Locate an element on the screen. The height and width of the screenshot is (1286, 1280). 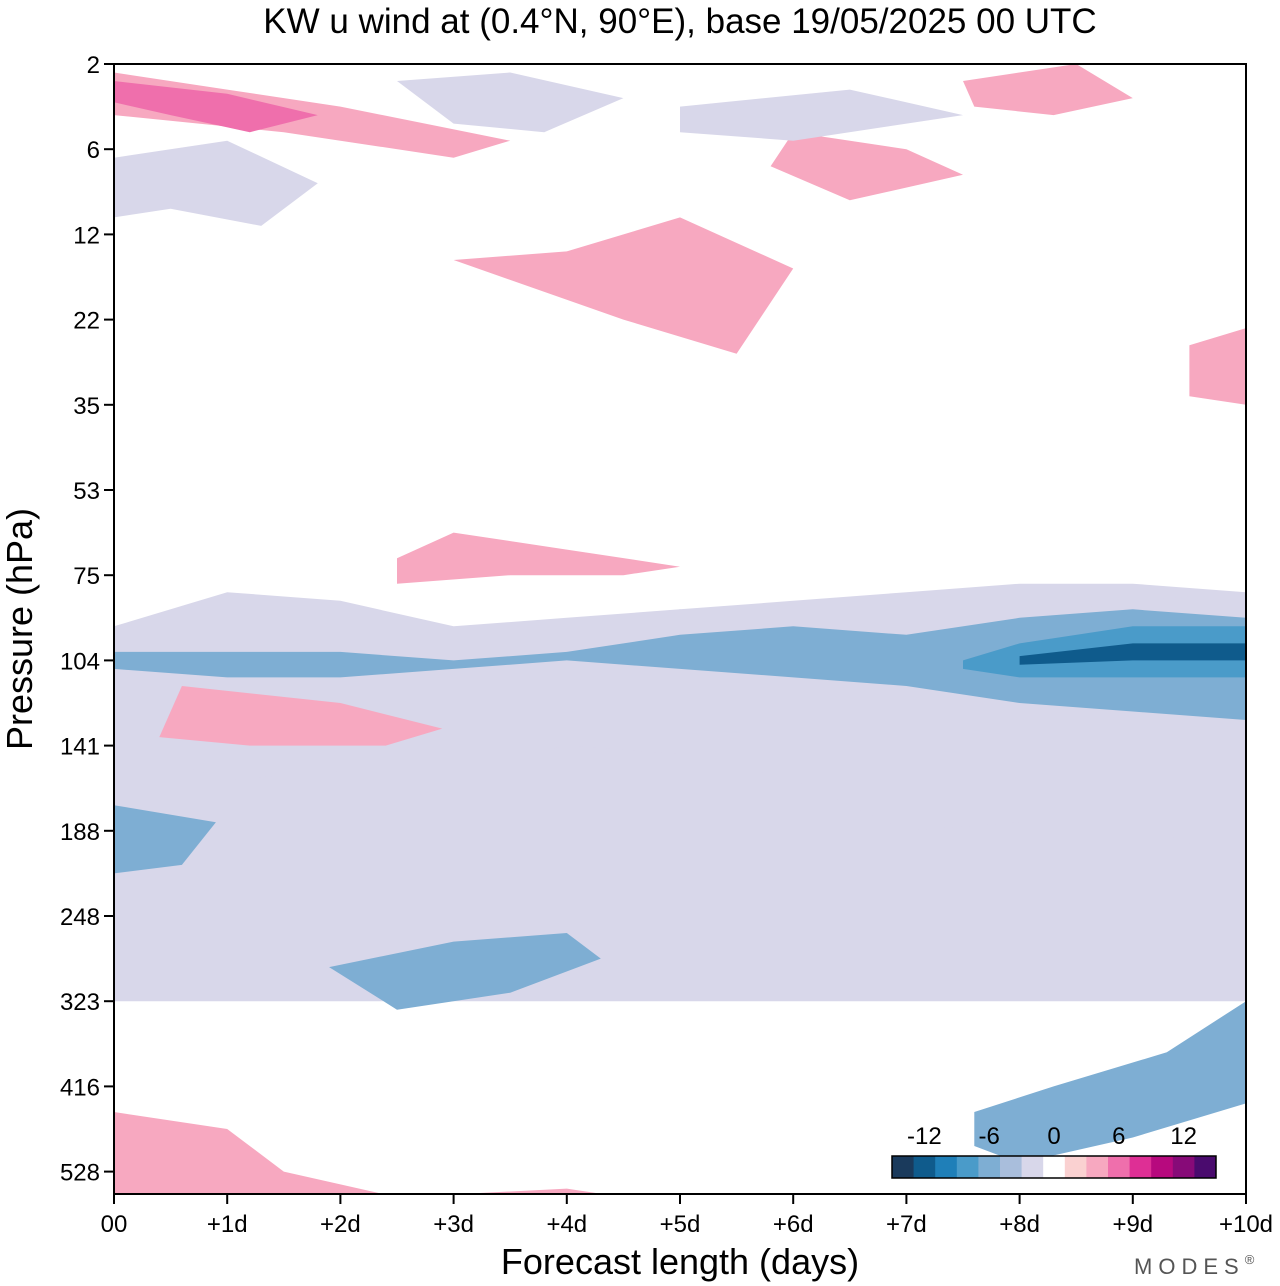
colorbar-label: 0 is located at coordinates (1053, 1136).